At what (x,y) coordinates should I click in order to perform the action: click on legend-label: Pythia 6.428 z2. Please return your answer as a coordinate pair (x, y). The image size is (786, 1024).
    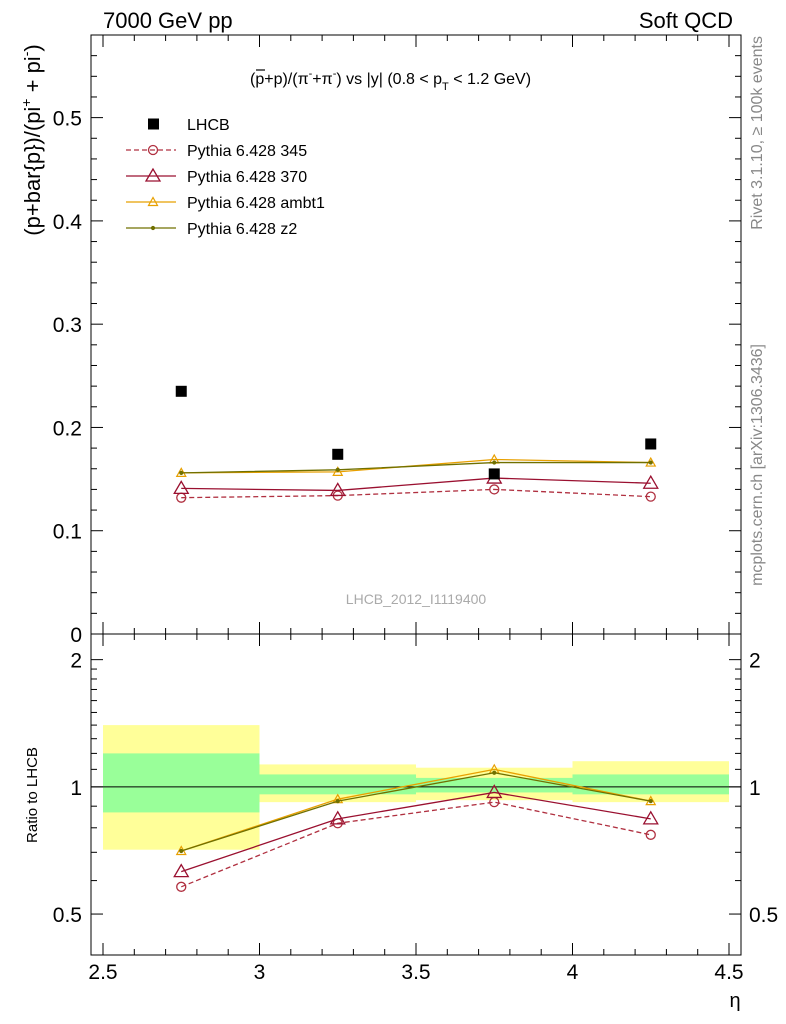
    Looking at the image, I should click on (242, 229).